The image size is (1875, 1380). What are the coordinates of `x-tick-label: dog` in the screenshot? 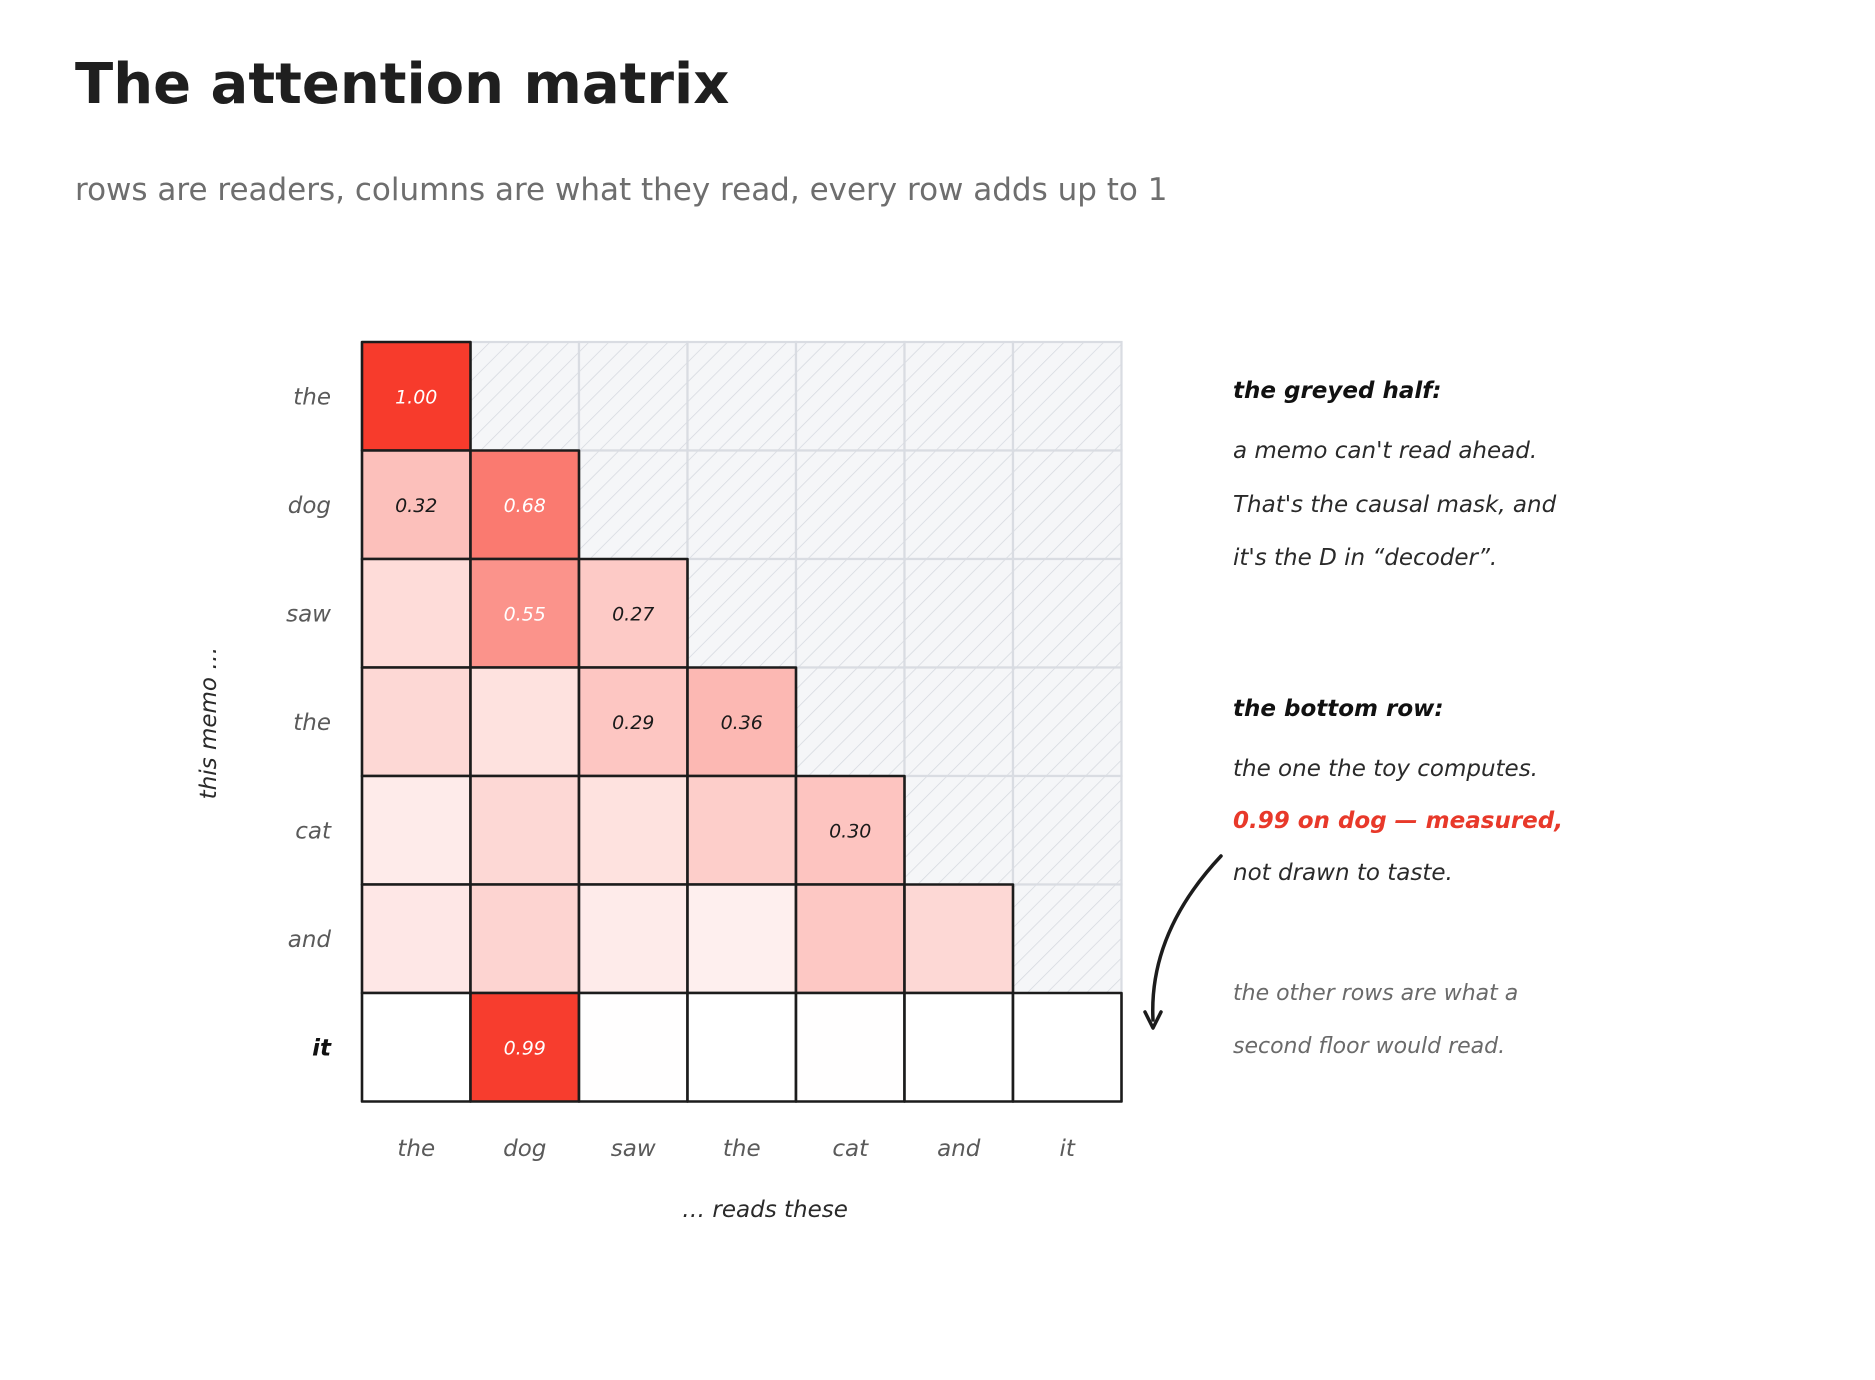 It's located at (524, 1149).